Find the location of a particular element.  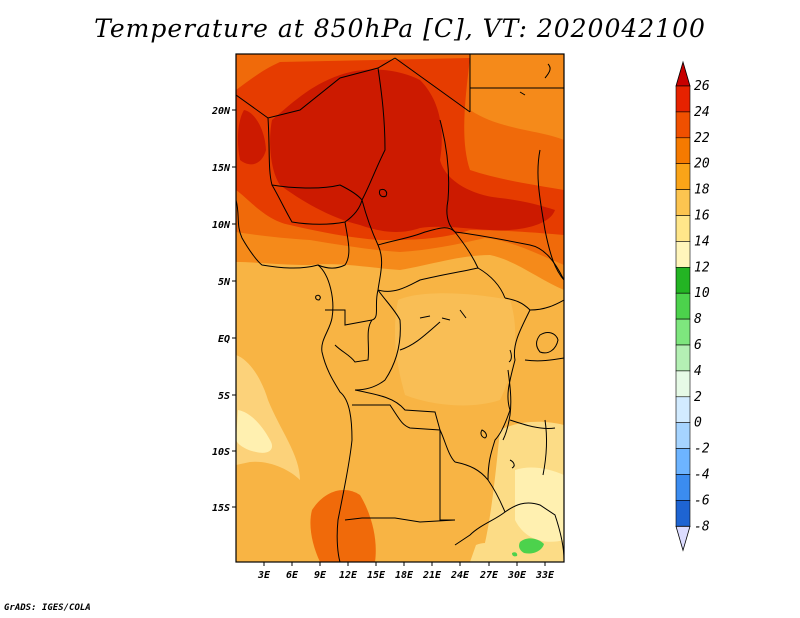

x-tick-label: 12E is located at coordinates (348, 575).